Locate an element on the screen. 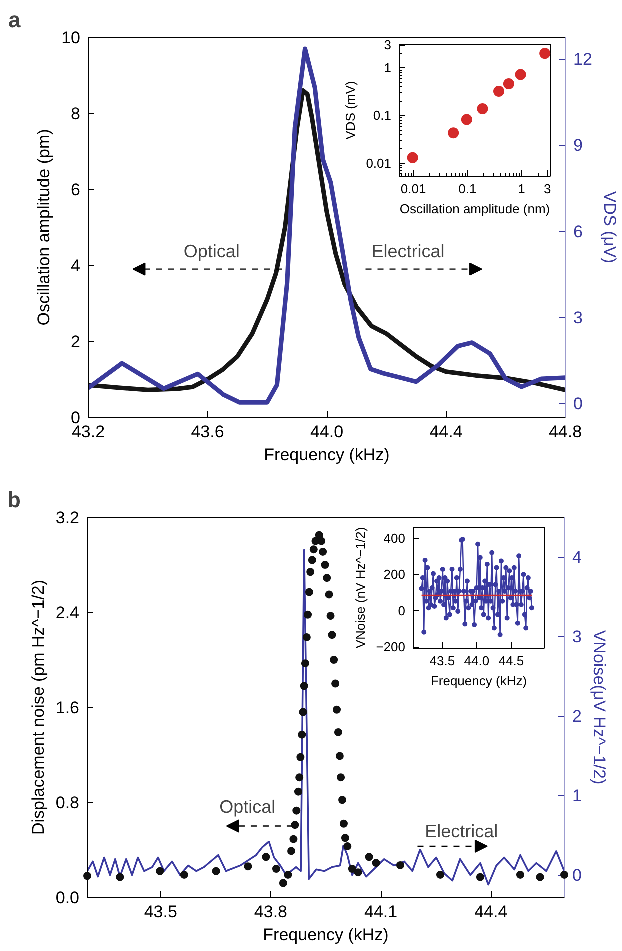  y-tick-label: 2.4 is located at coordinates (68, 613).